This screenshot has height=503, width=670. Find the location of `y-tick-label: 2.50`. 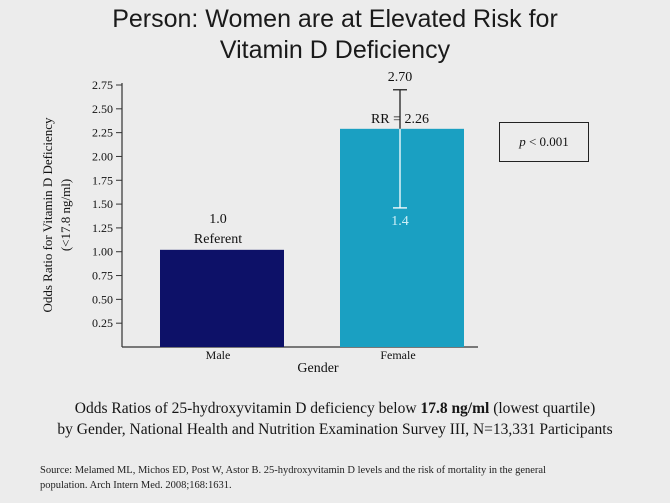

y-tick-label: 2.50 is located at coordinates (102, 109).